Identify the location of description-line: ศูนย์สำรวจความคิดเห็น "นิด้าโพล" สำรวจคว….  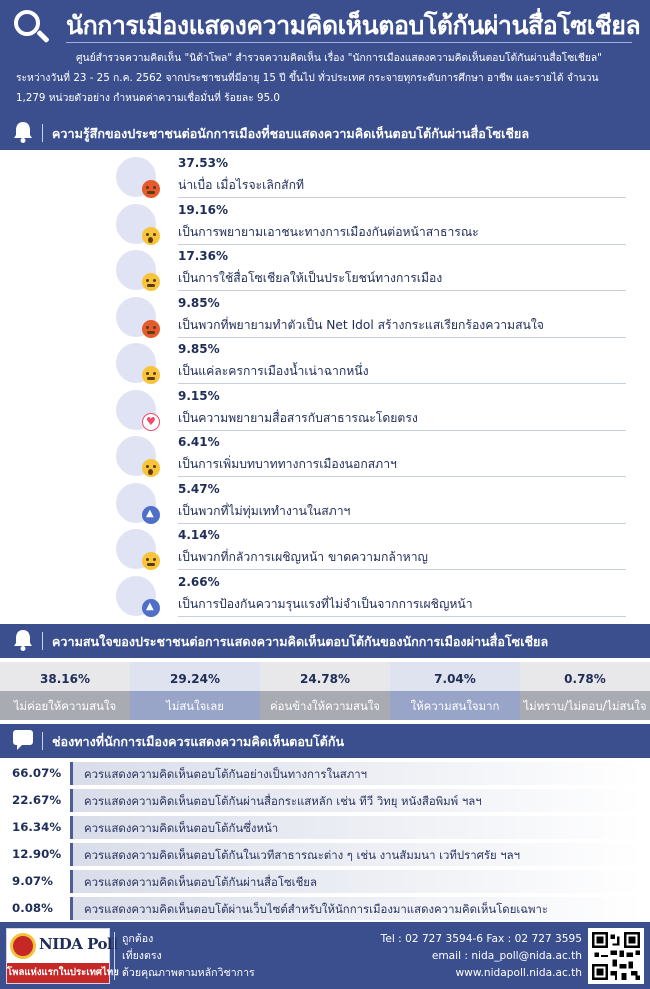
(339, 58).